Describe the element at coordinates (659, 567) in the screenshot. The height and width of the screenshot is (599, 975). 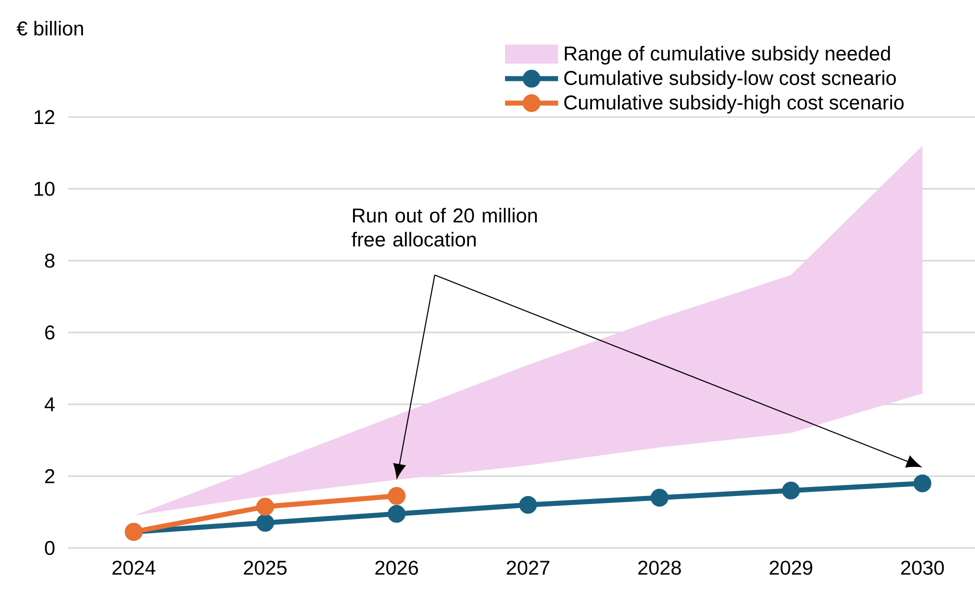
I see `x-tick-label: 2028` at that location.